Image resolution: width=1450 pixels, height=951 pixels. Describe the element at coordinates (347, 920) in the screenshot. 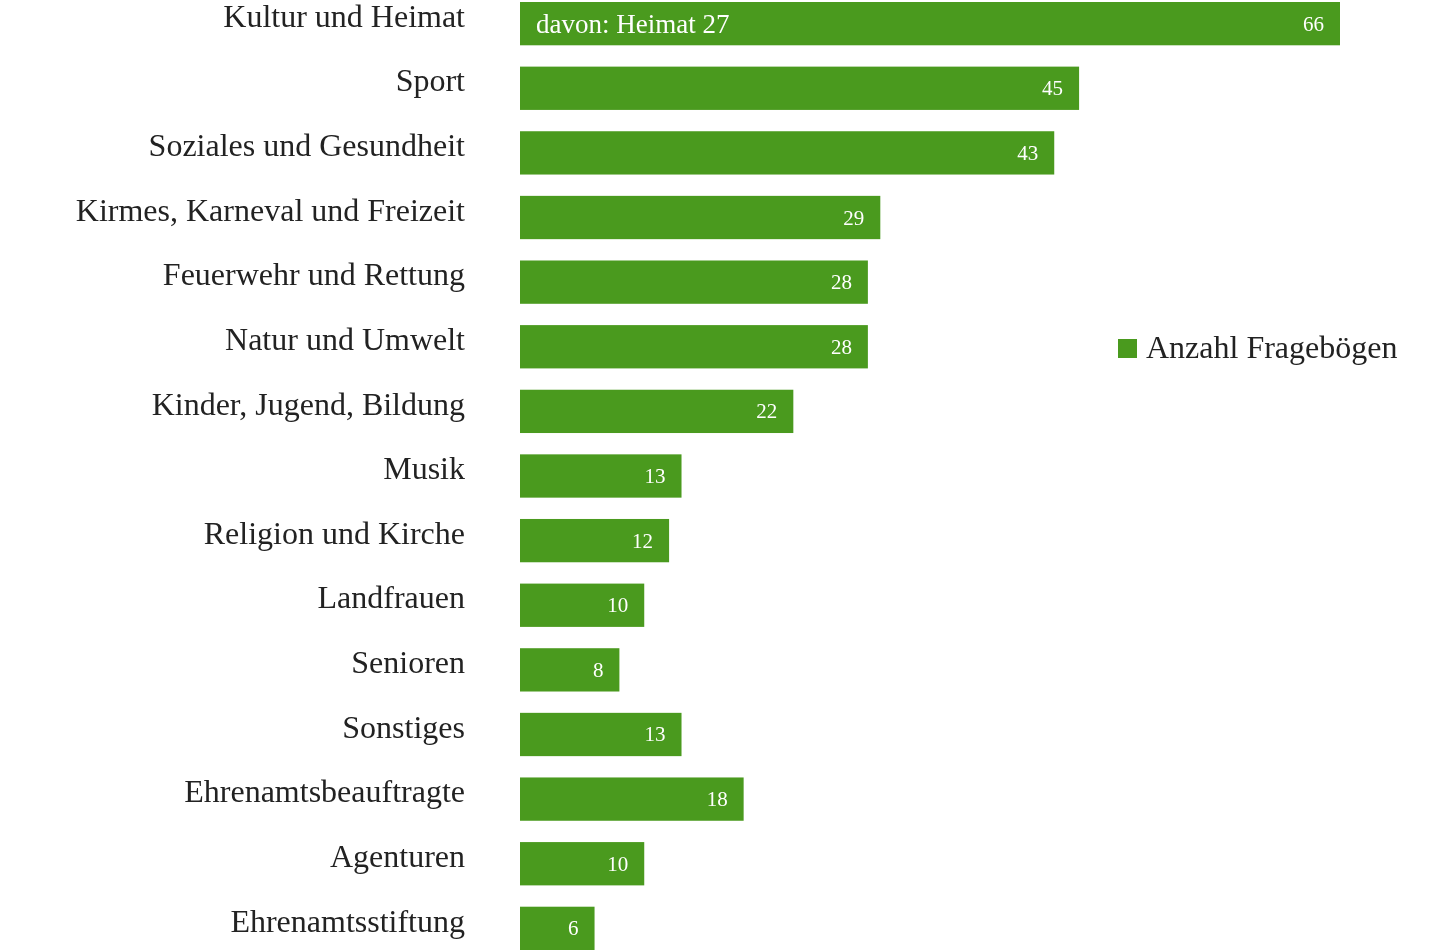

I see `y-tick-label: Ehrenamtsstiftung` at that location.